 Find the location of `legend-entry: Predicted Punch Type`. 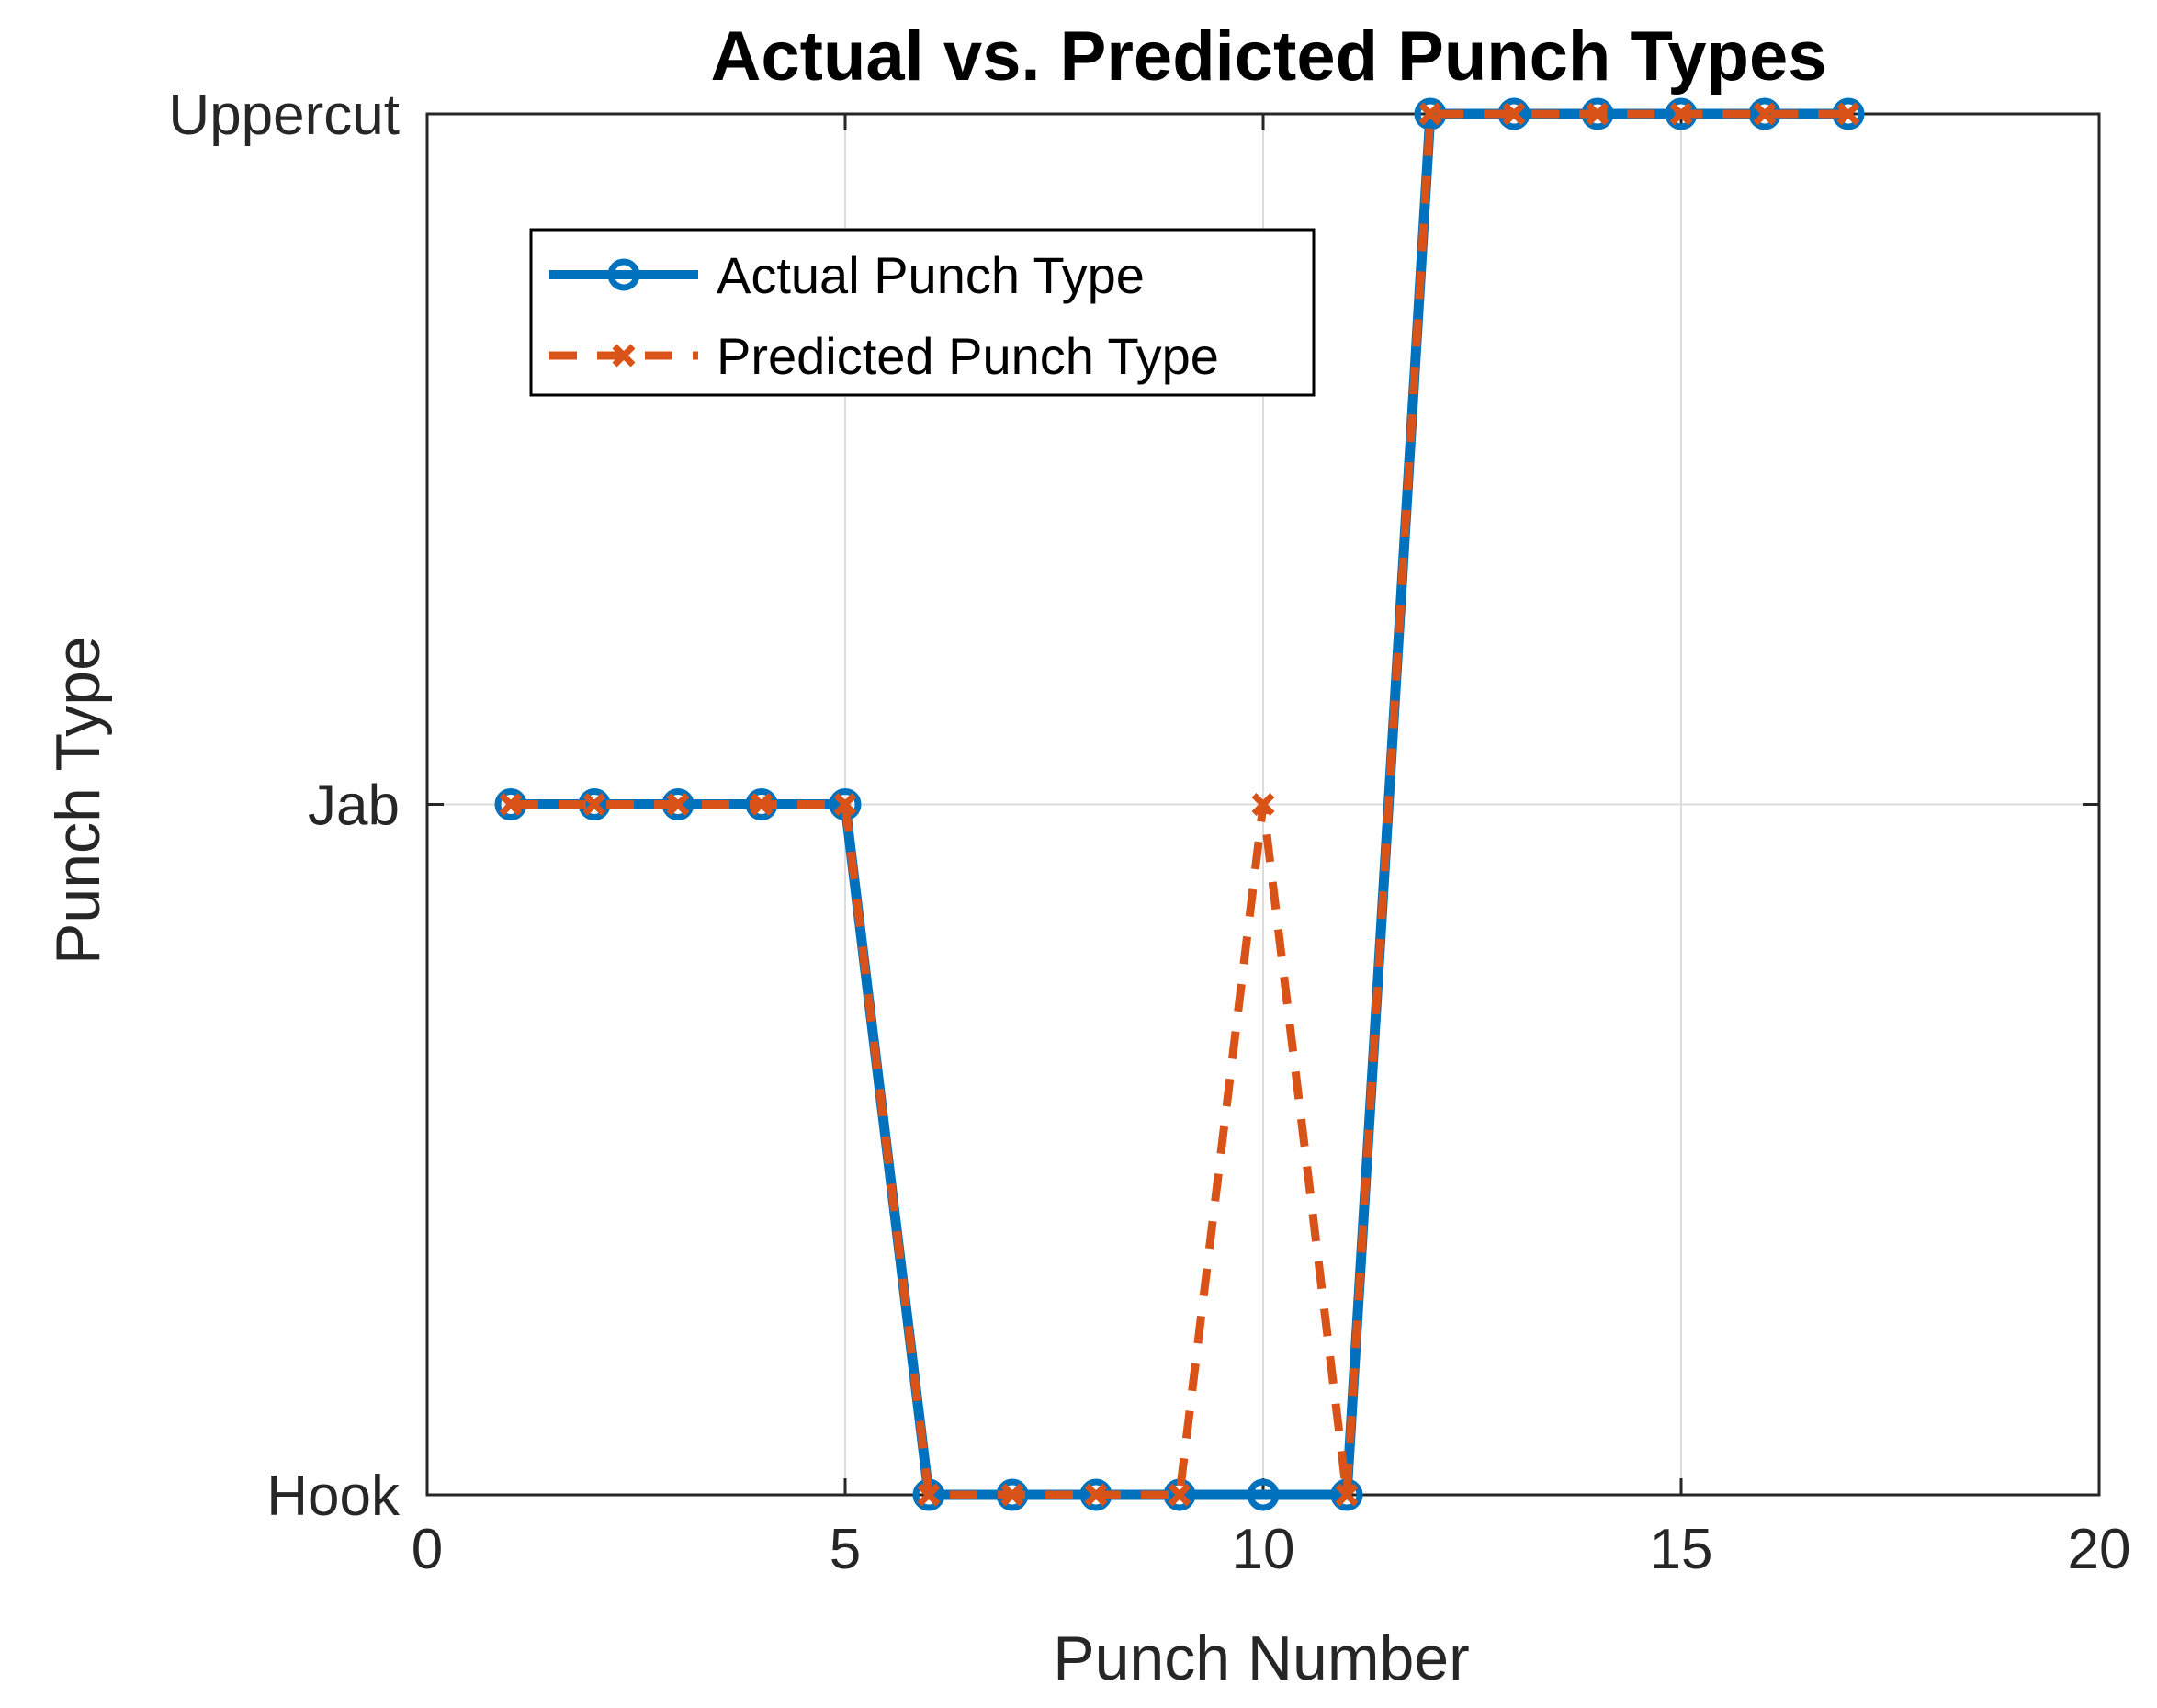

legend-entry: Predicted Punch Type is located at coordinates (884, 356).